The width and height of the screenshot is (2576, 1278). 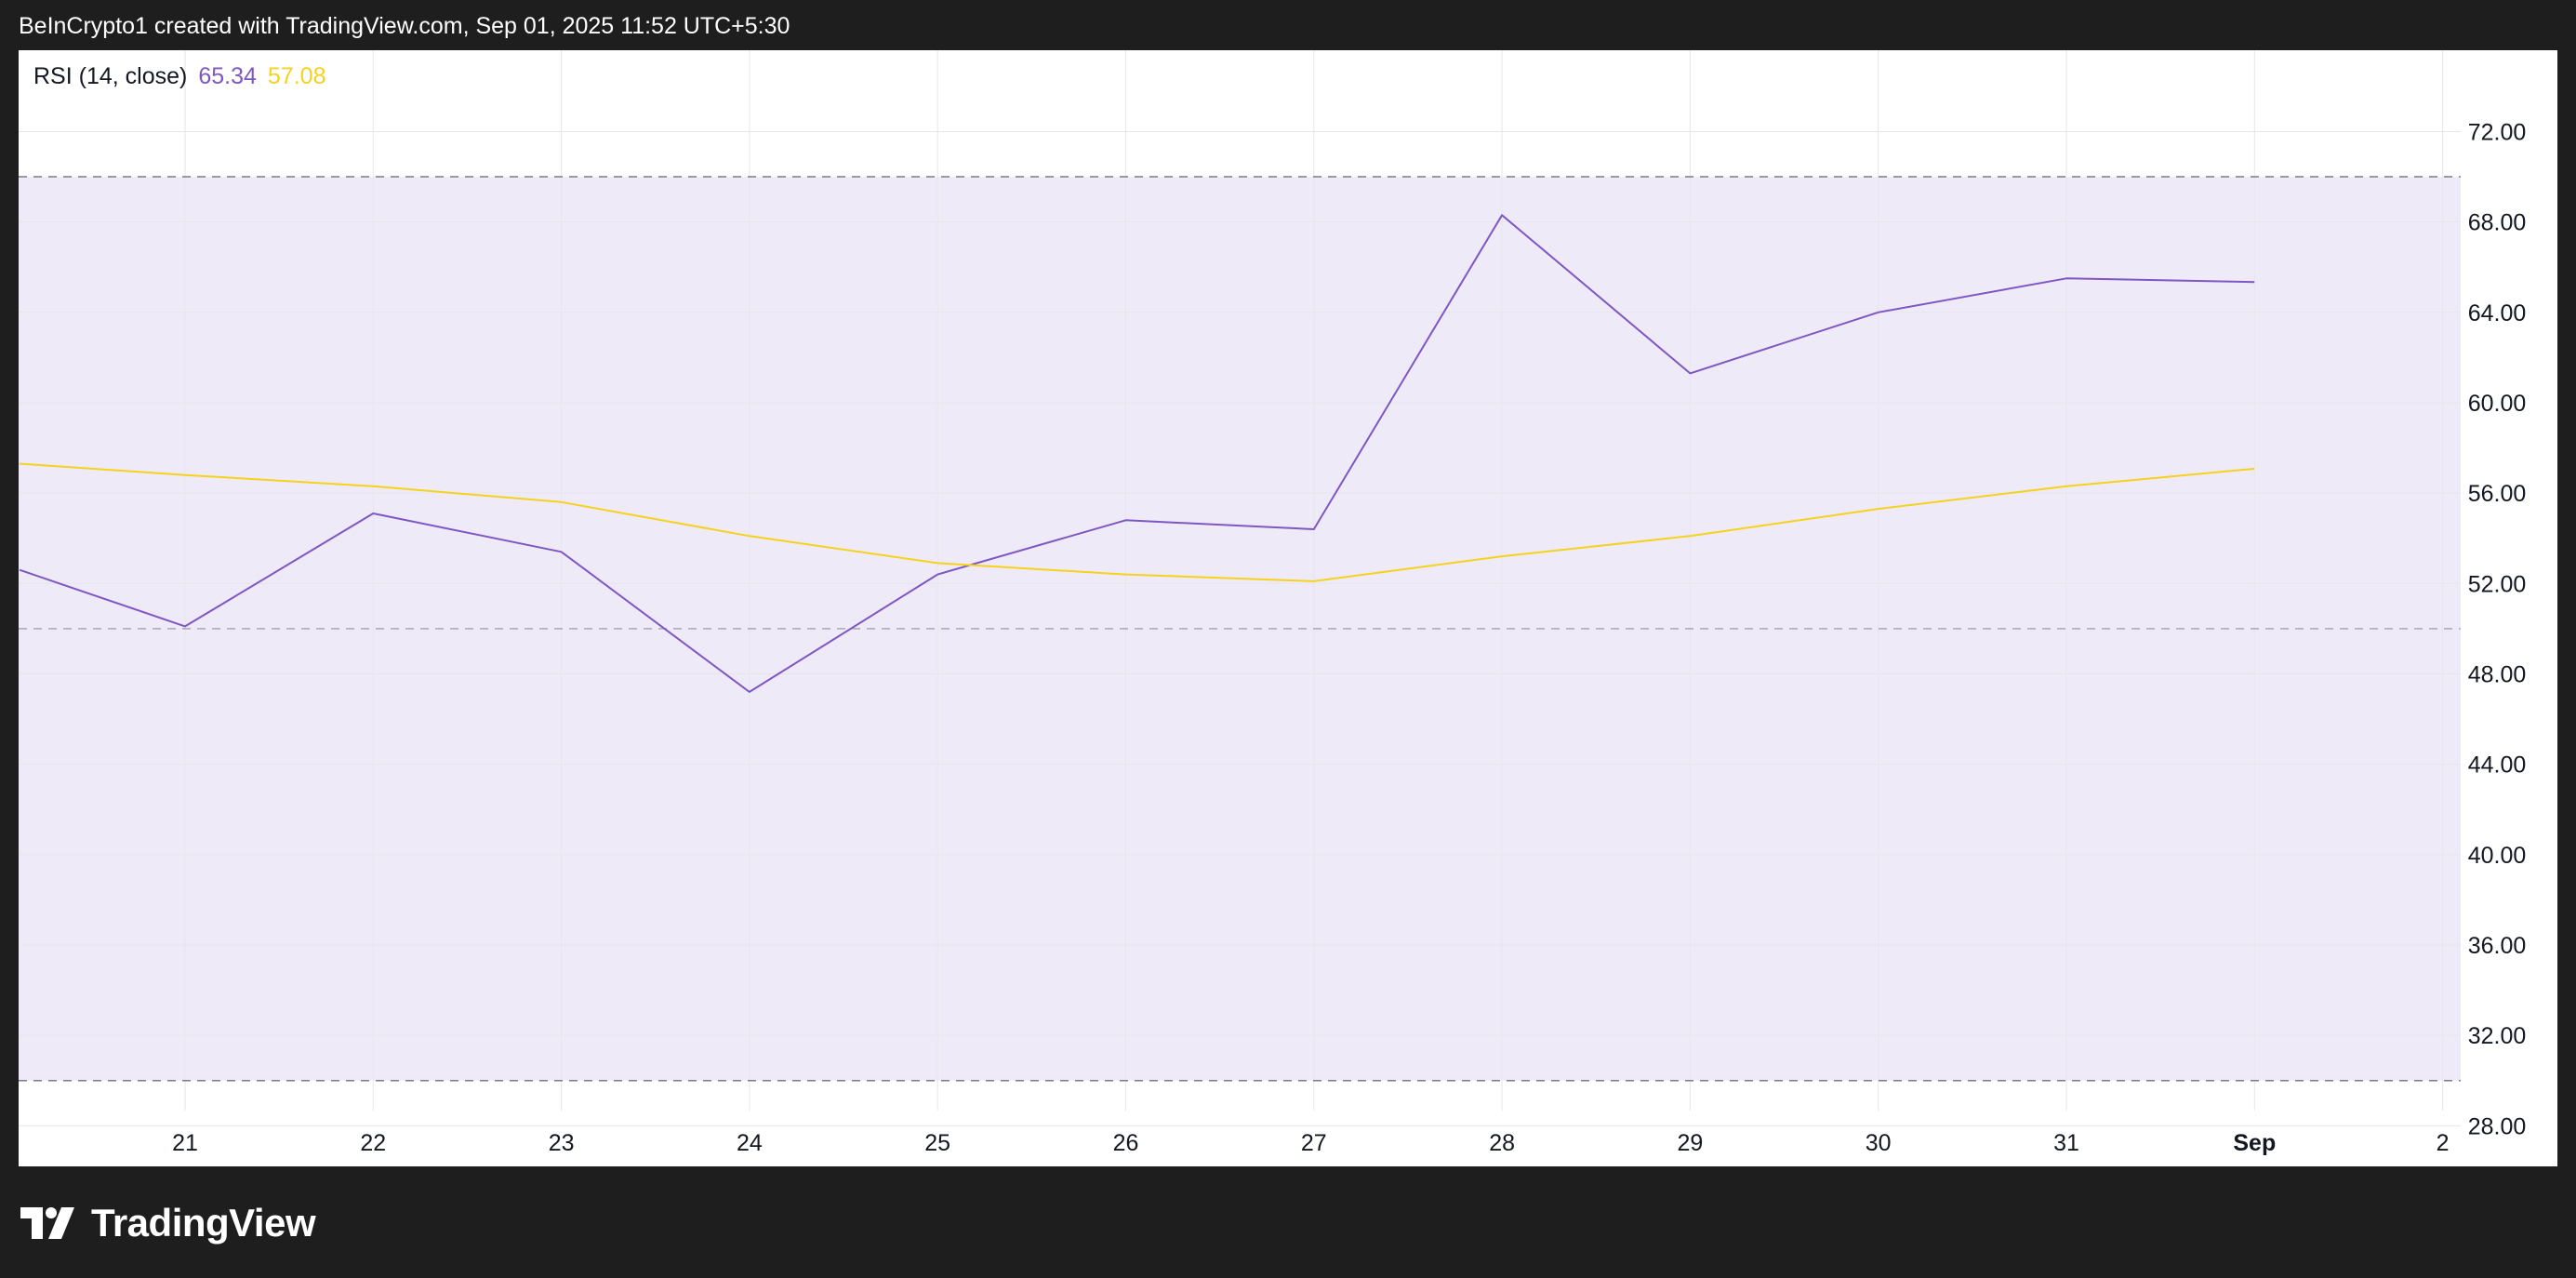 I want to click on x-tick-label: 27, so click(x=1314, y=1143).